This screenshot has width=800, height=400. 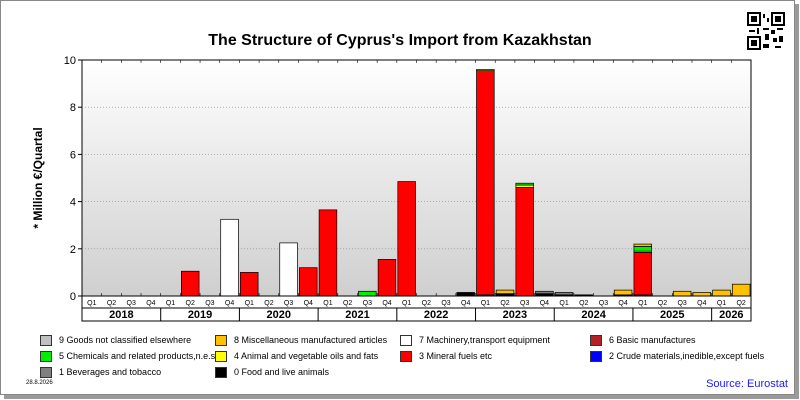 What do you see at coordinates (456, 356) in the screenshot?
I see `legend-label: 3 Mineral fuels etc` at bounding box center [456, 356].